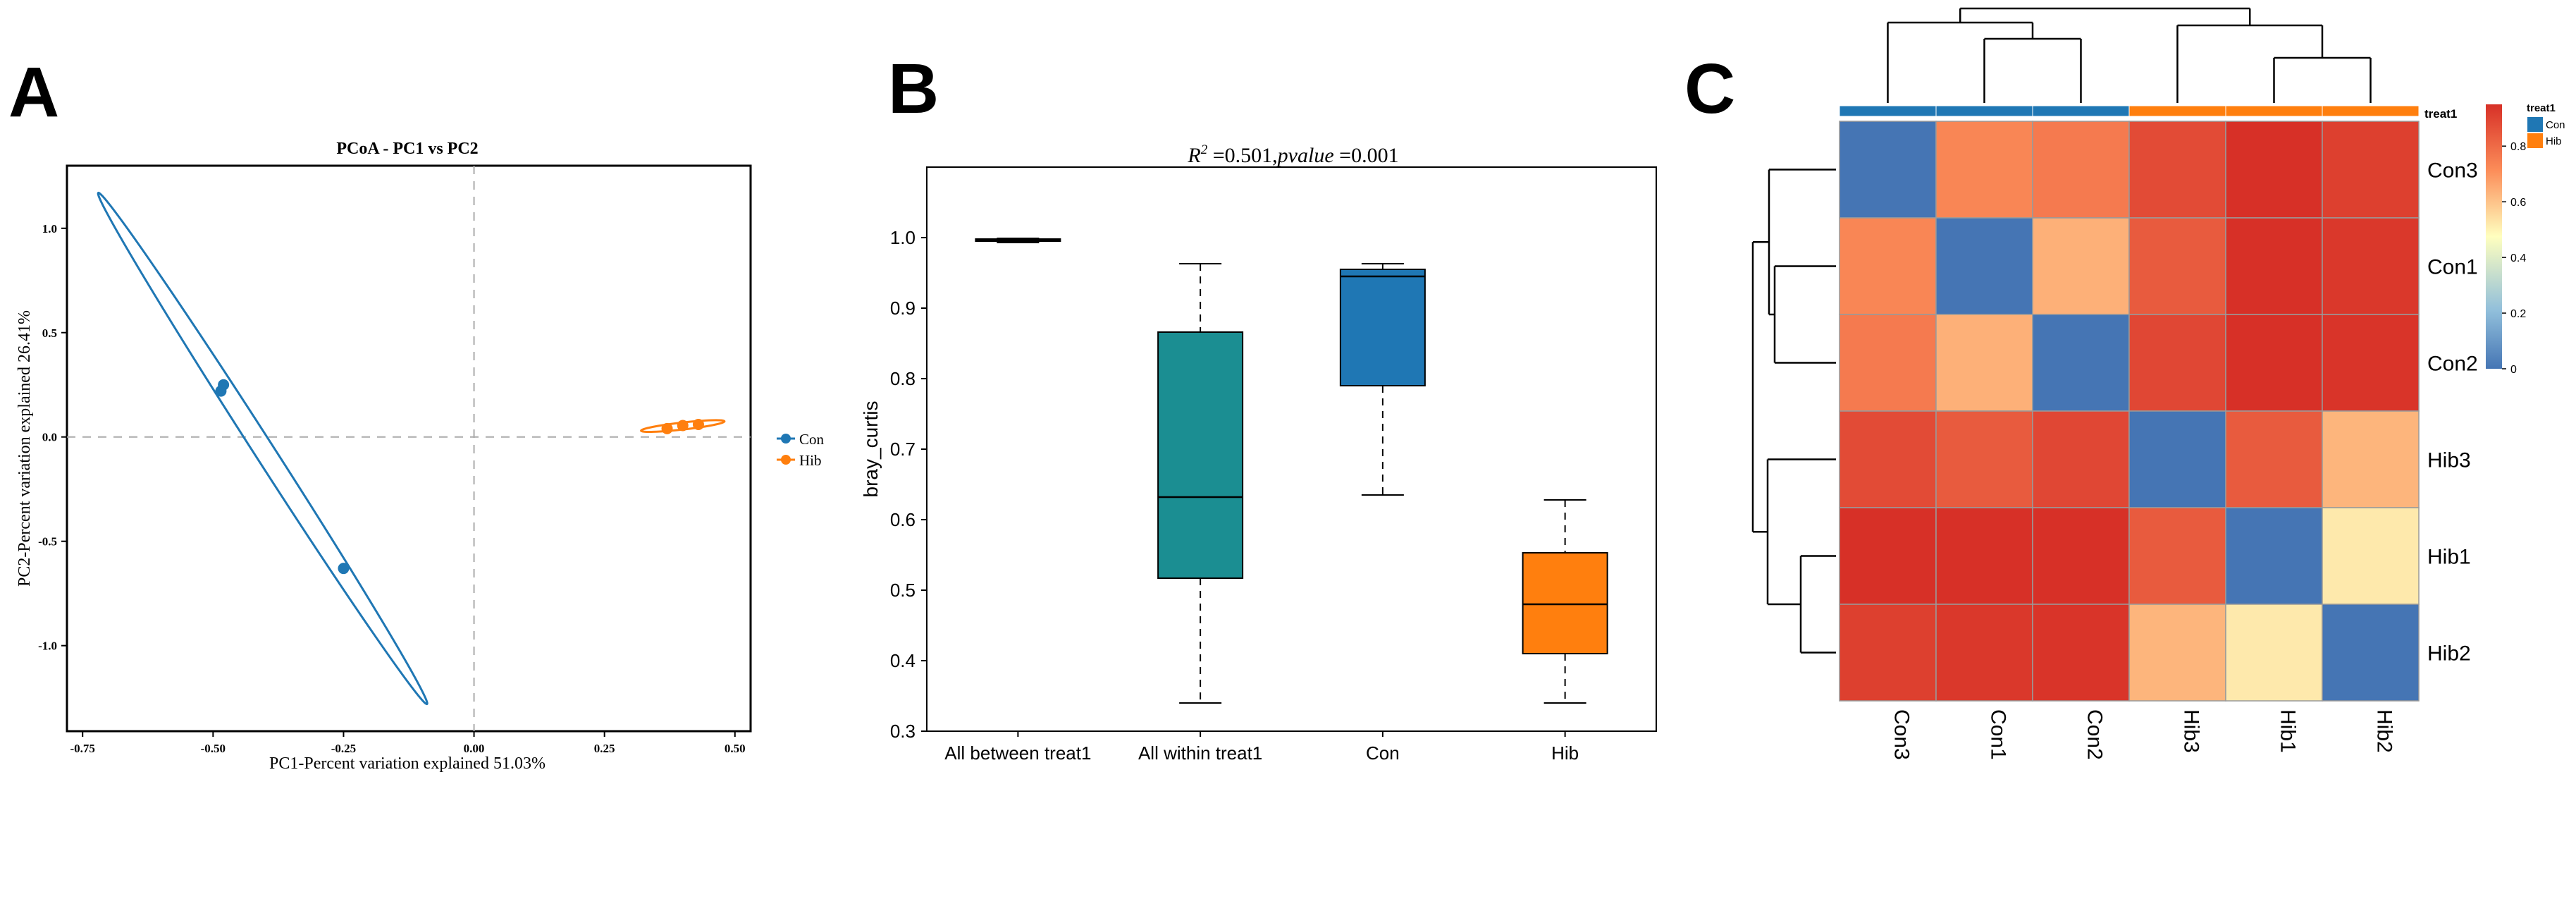  What do you see at coordinates (1292, 154) in the screenshot?
I see `box-title: R2 =0.501,pvalue =0.001` at bounding box center [1292, 154].